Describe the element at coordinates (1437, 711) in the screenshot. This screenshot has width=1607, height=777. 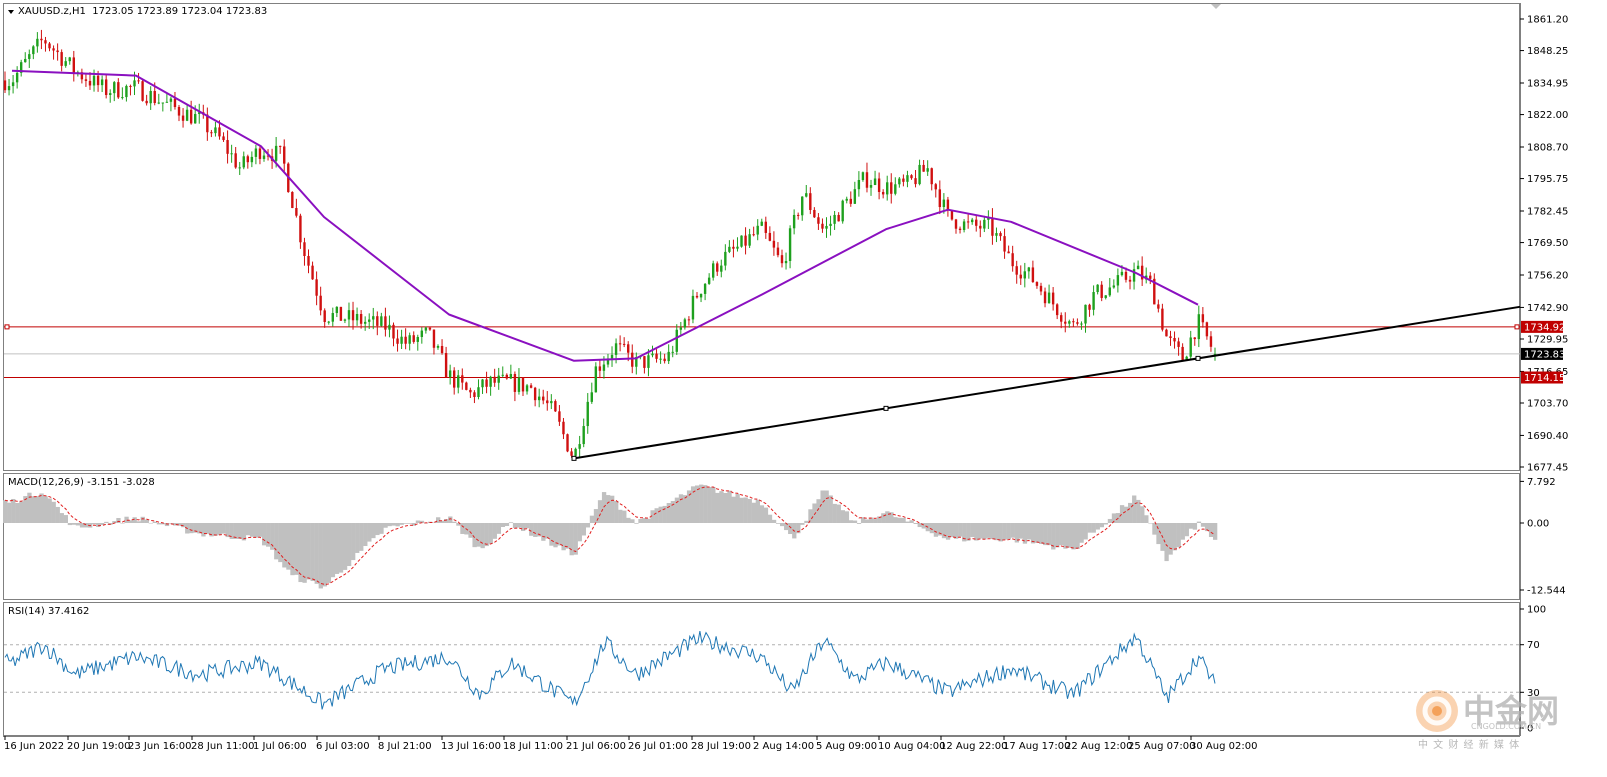
I see `watermark-logo` at that location.